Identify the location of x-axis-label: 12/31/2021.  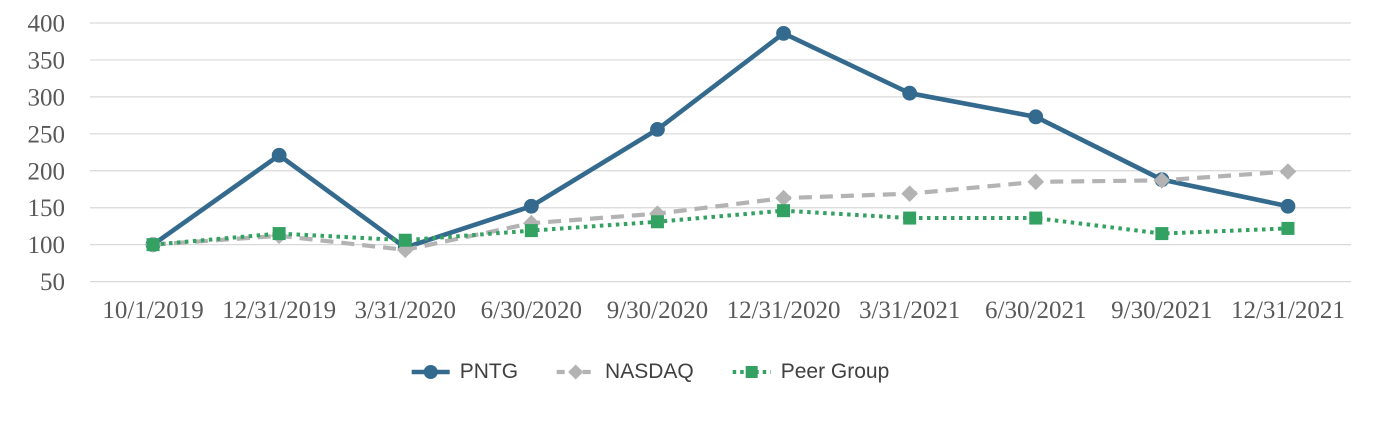
(1288, 310).